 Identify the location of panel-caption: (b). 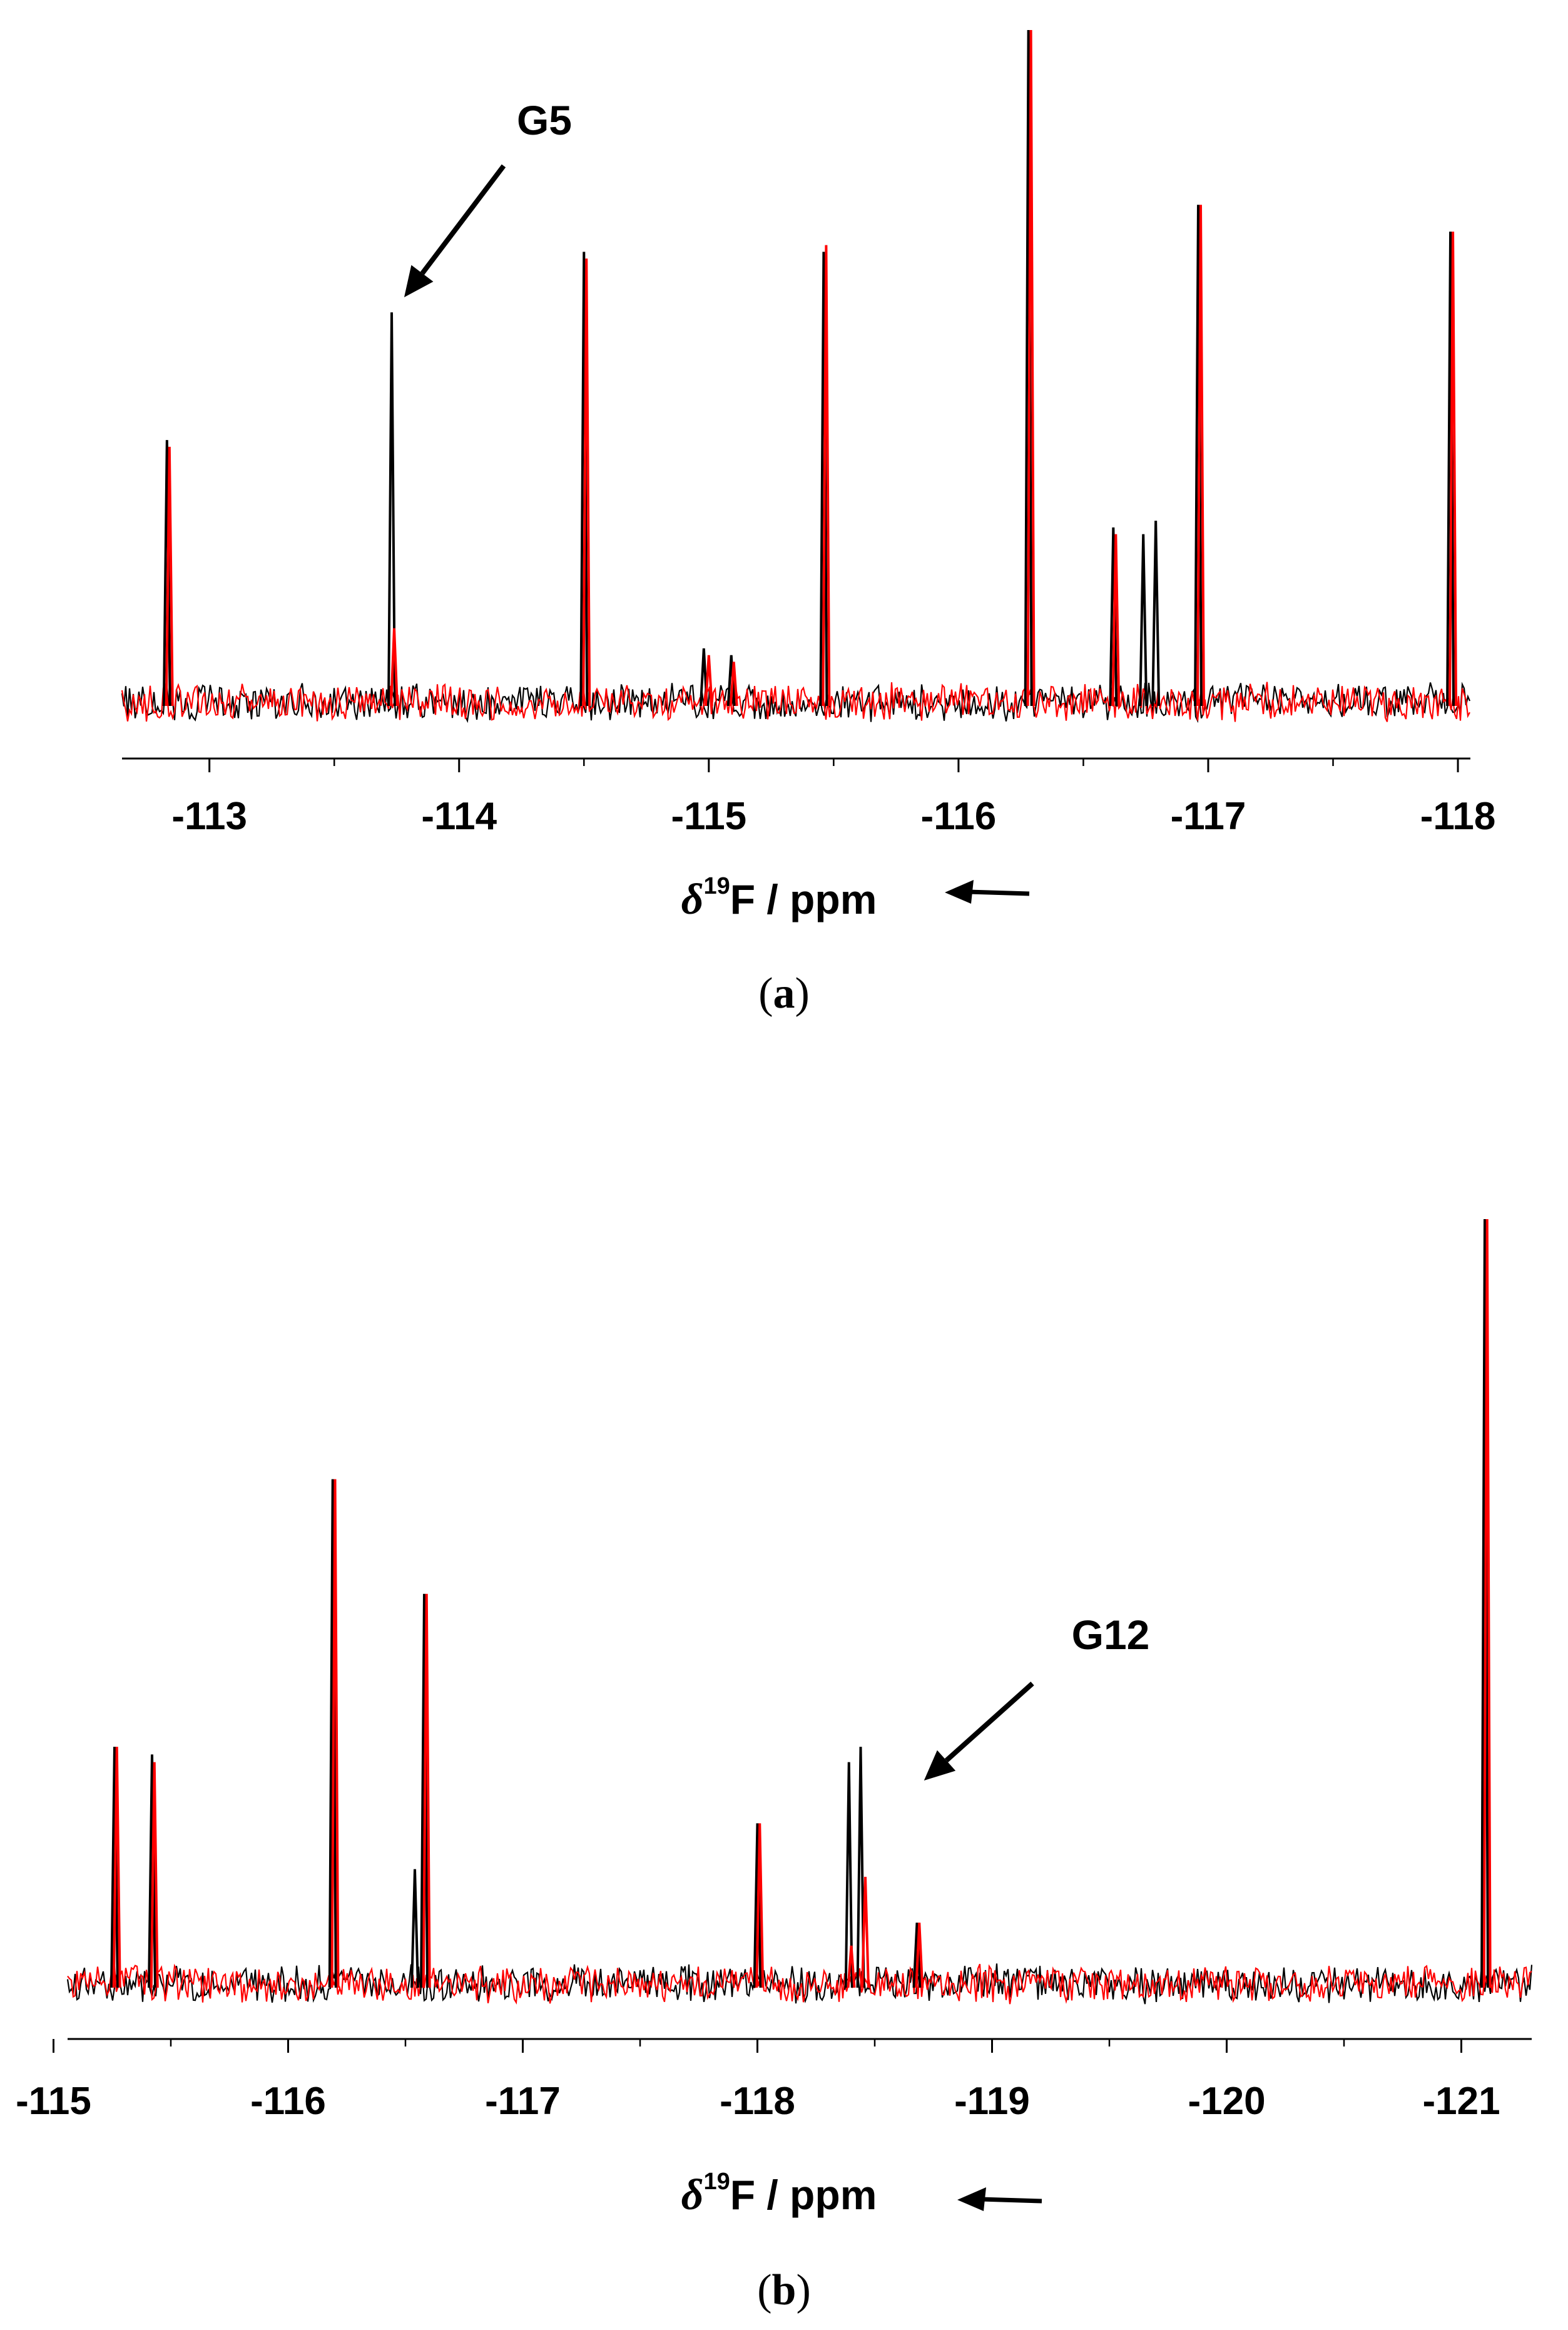
(784, 2290).